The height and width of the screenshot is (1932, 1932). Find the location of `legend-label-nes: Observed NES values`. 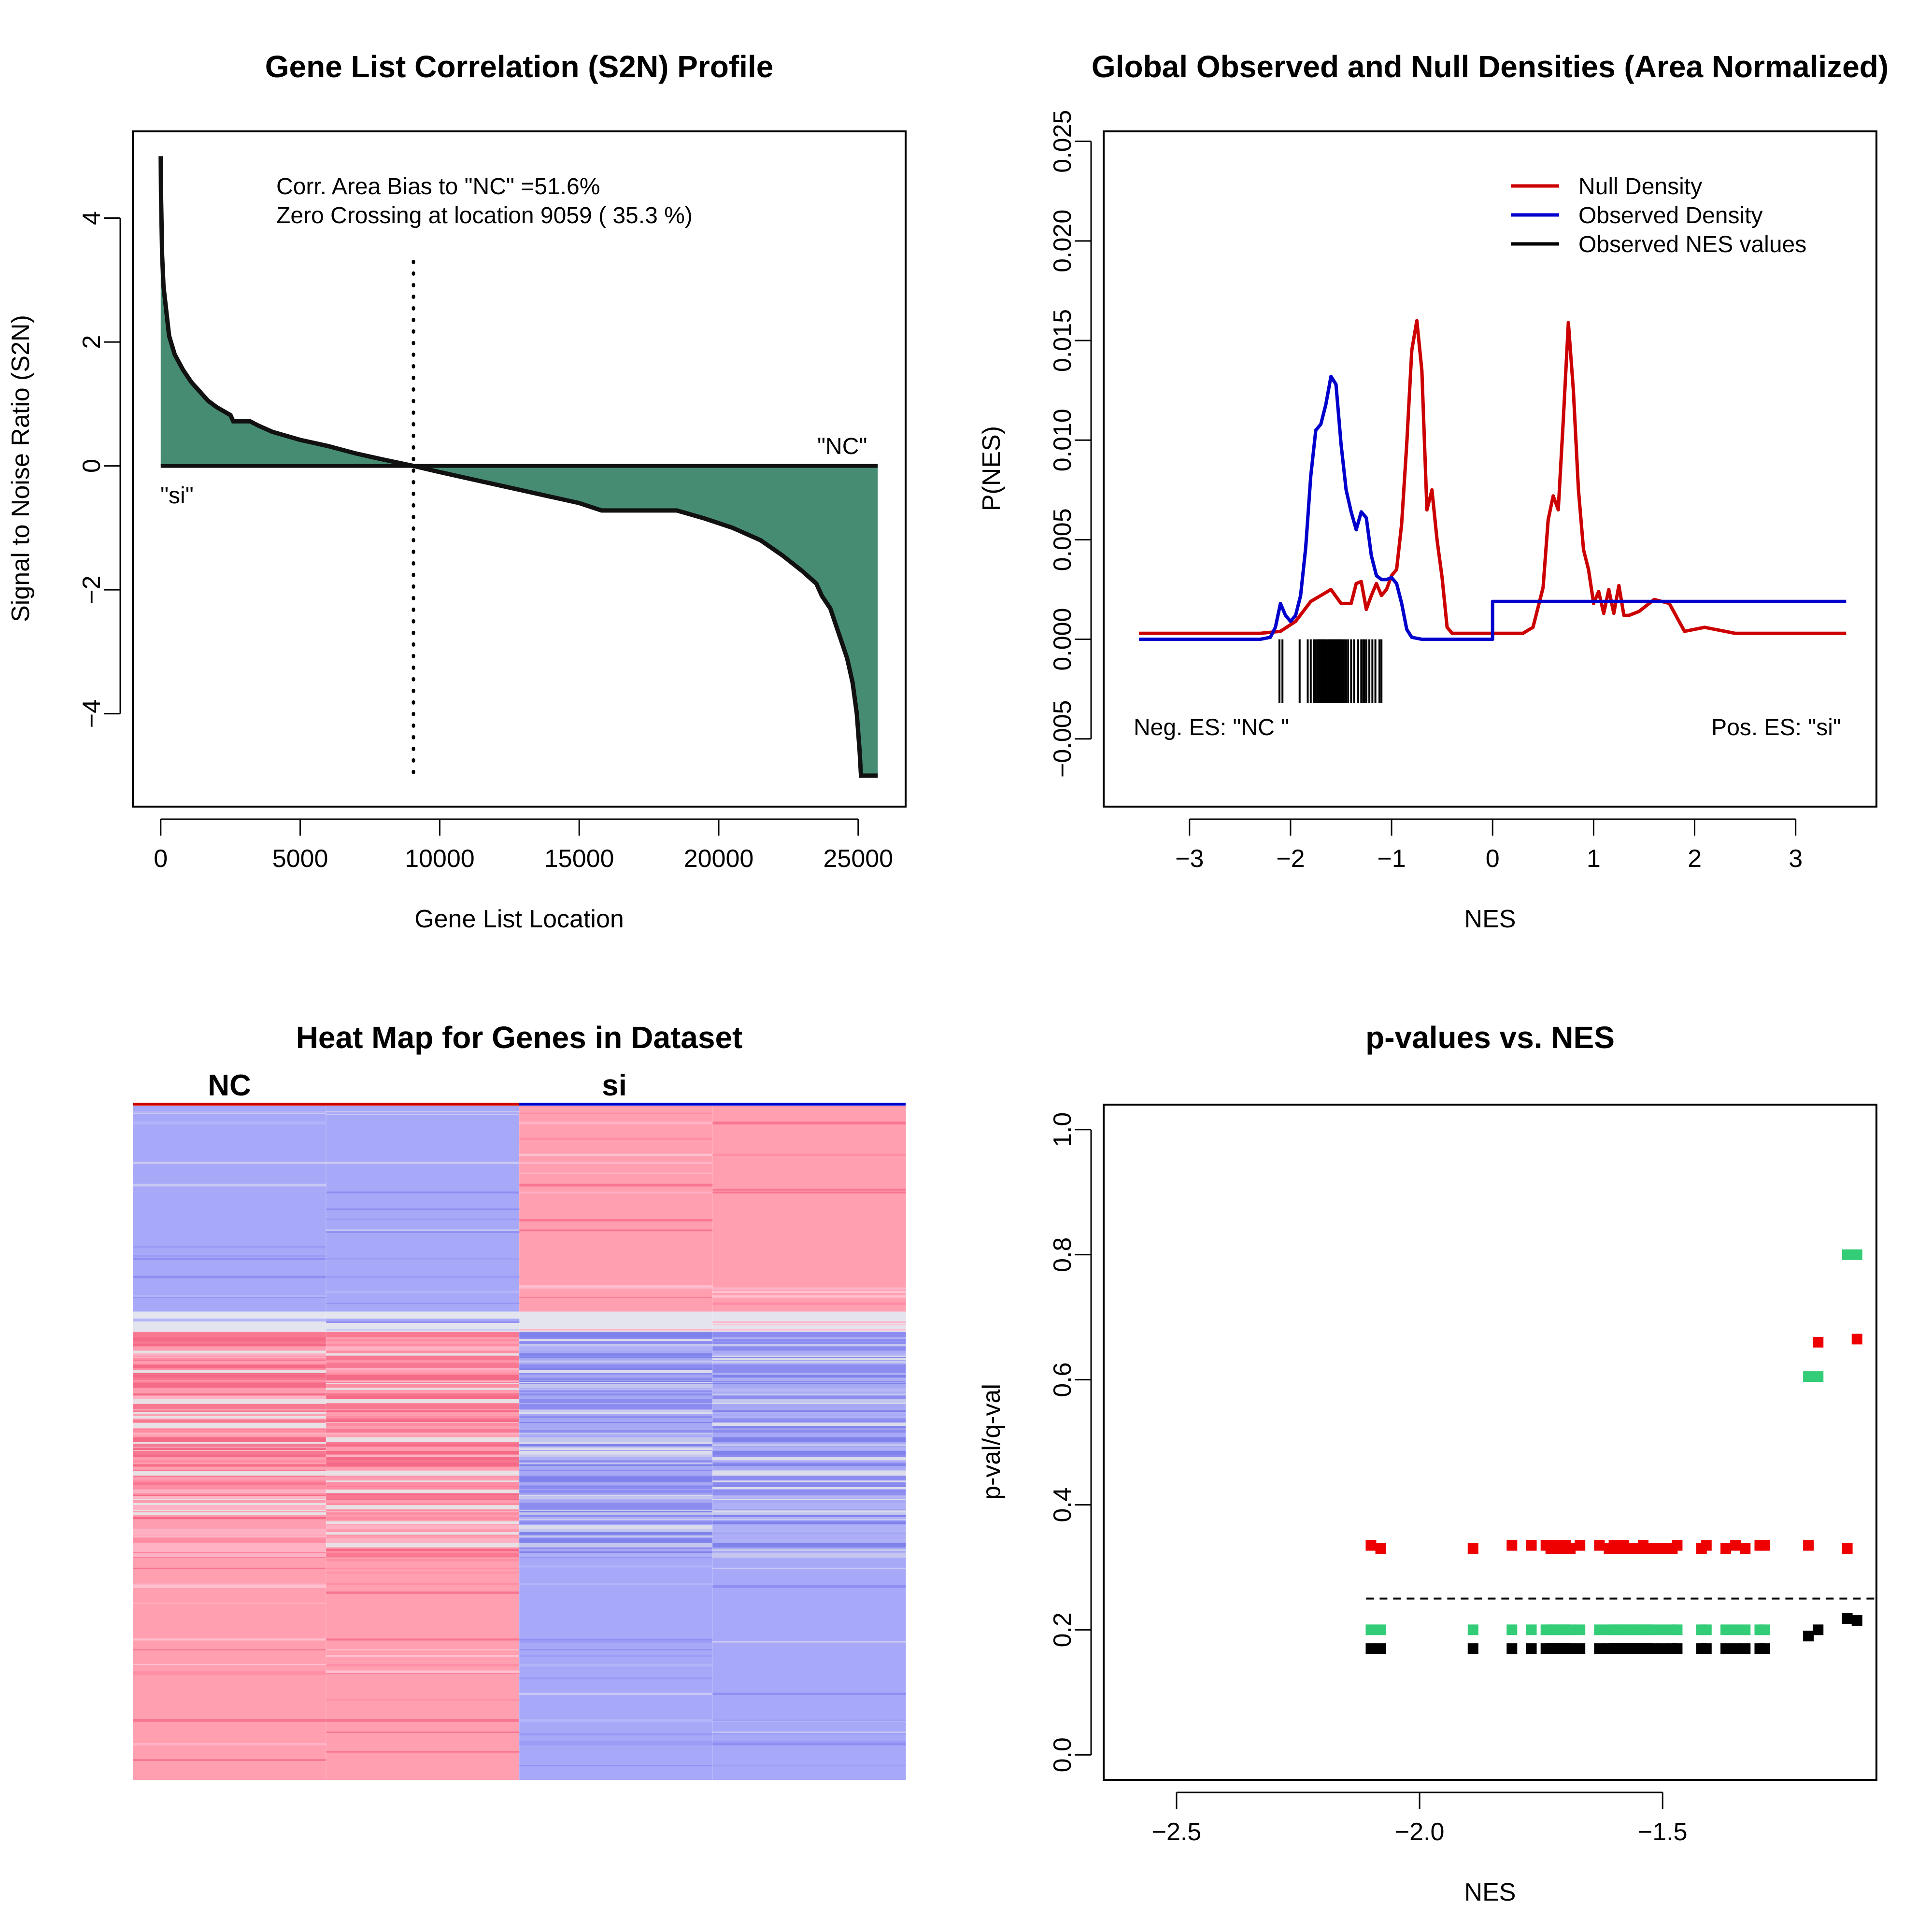

legend-label-nes: Observed NES values is located at coordinates (1692, 244).